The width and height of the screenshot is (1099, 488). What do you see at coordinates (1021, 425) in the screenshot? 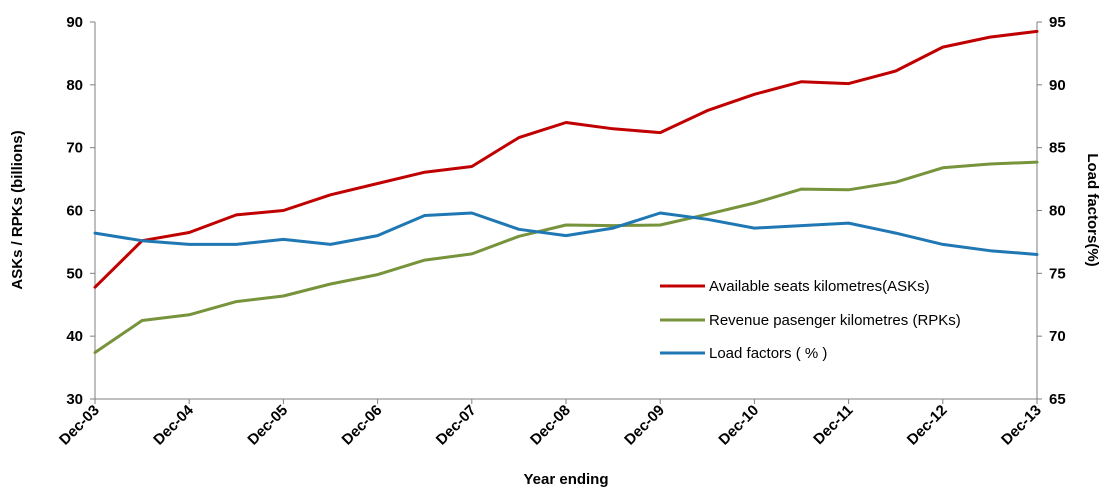
I see `x-tick-label: Dec-13` at bounding box center [1021, 425].